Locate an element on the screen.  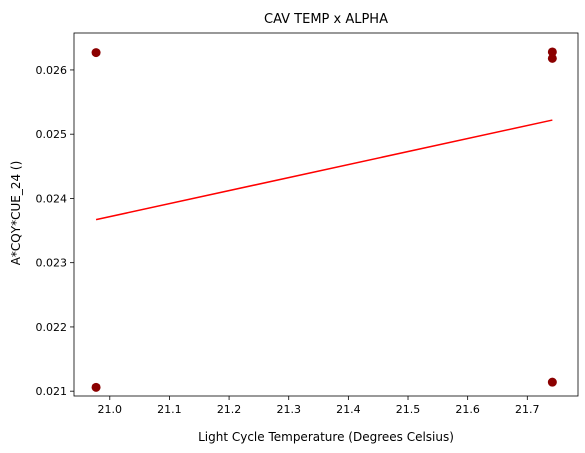
x-tick-label: 21.4 is located at coordinates (348, 409).